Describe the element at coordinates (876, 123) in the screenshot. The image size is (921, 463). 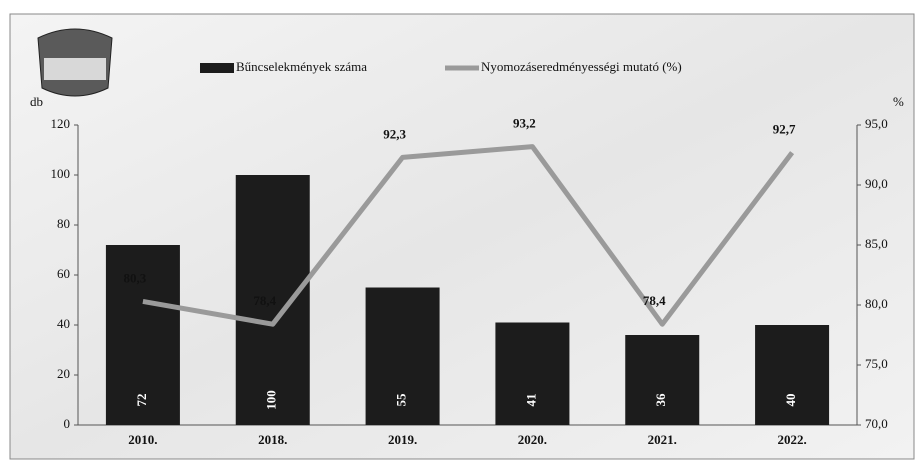
I see `y2-tick-label: 95,0` at that location.